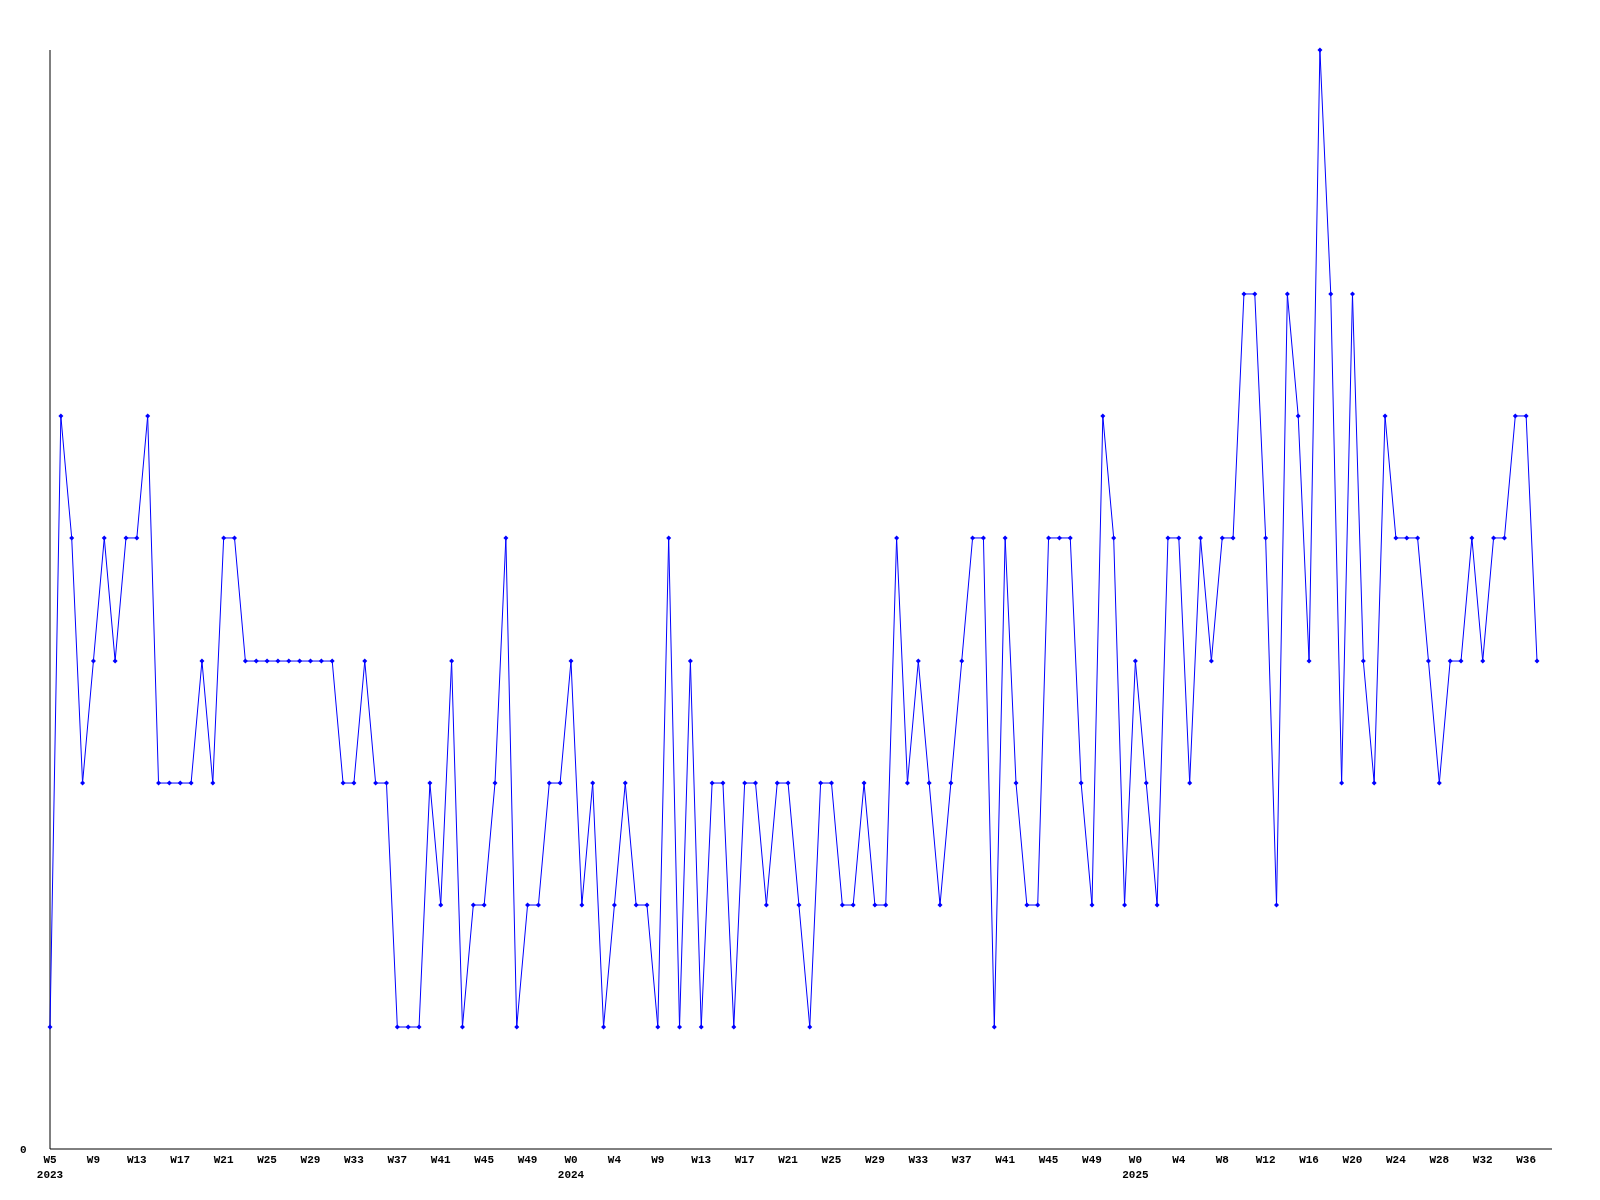 The image size is (1600, 1200). I want to click on text: 0, so click(23, 1150).